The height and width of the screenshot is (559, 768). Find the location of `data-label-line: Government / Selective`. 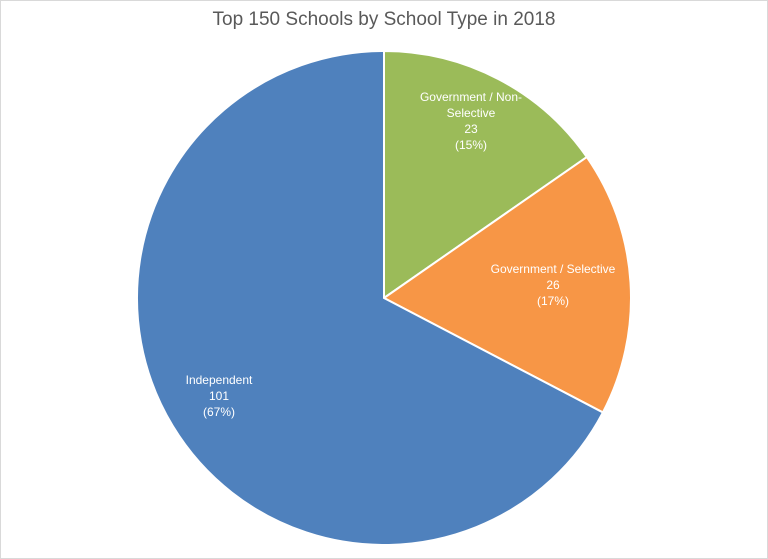

data-label-line: Government / Selective is located at coordinates (553, 269).